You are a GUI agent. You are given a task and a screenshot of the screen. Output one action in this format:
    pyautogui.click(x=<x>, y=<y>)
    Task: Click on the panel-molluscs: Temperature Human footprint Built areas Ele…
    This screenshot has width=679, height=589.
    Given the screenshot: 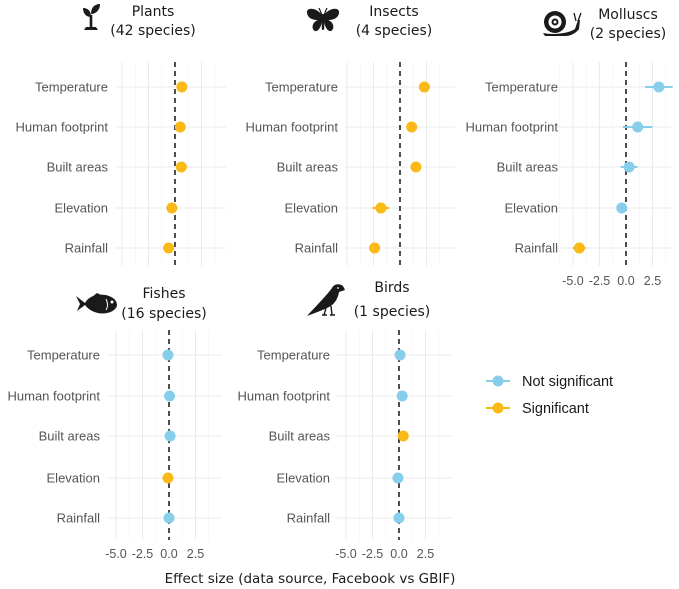 What is the action you would take?
    pyautogui.click(x=569, y=175)
    